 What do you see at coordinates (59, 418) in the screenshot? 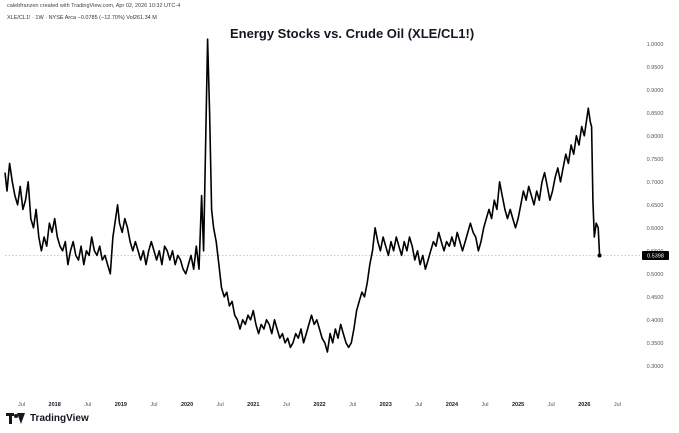
I see `brand-name: TradingView` at bounding box center [59, 418].